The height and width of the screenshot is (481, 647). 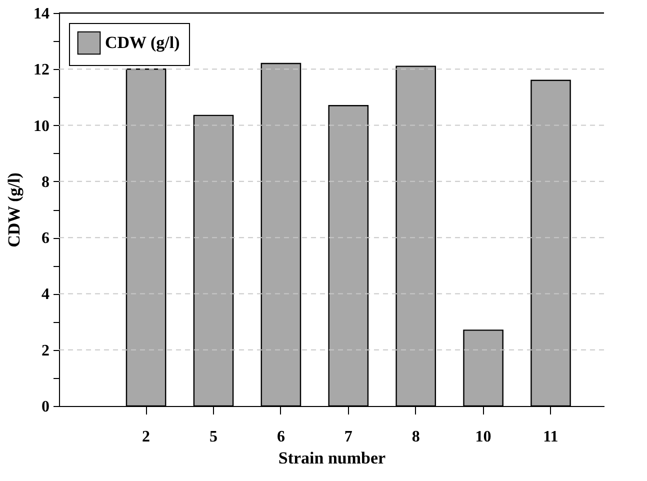 What do you see at coordinates (332, 458) in the screenshot?
I see `x-axis-title: Strain number` at bounding box center [332, 458].